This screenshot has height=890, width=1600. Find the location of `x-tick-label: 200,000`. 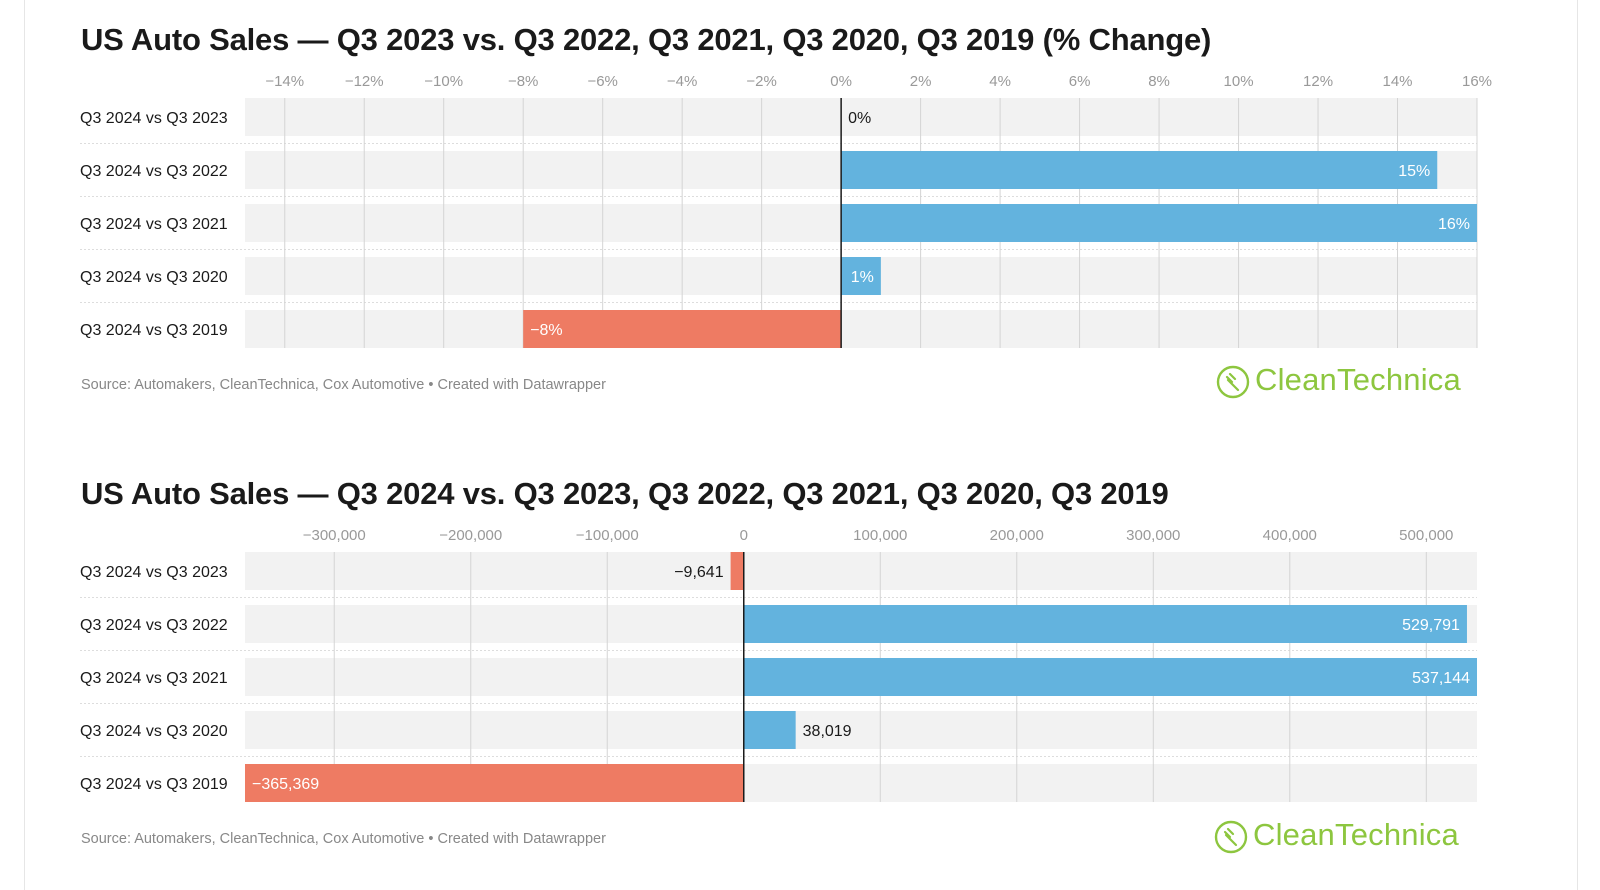

x-tick-label: 200,000 is located at coordinates (1017, 535).